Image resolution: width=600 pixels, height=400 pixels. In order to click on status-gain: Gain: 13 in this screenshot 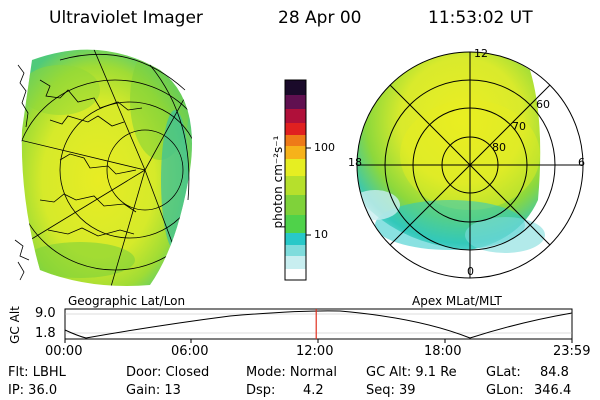, I will do `click(153, 390)`.